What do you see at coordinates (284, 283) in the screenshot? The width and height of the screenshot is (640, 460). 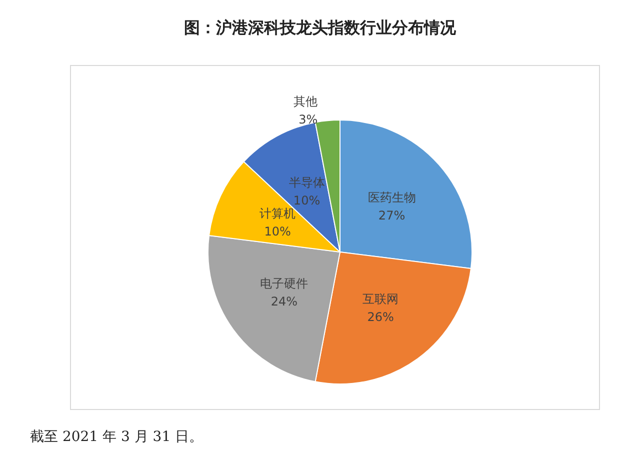 I see `slice-label: 电子硬件` at bounding box center [284, 283].